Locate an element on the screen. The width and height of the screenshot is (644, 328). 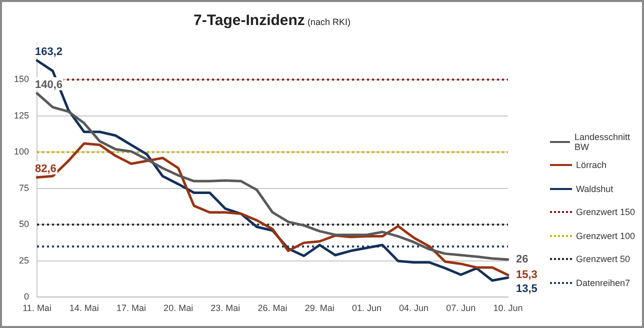
data-label: 140,6 is located at coordinates (49, 84).